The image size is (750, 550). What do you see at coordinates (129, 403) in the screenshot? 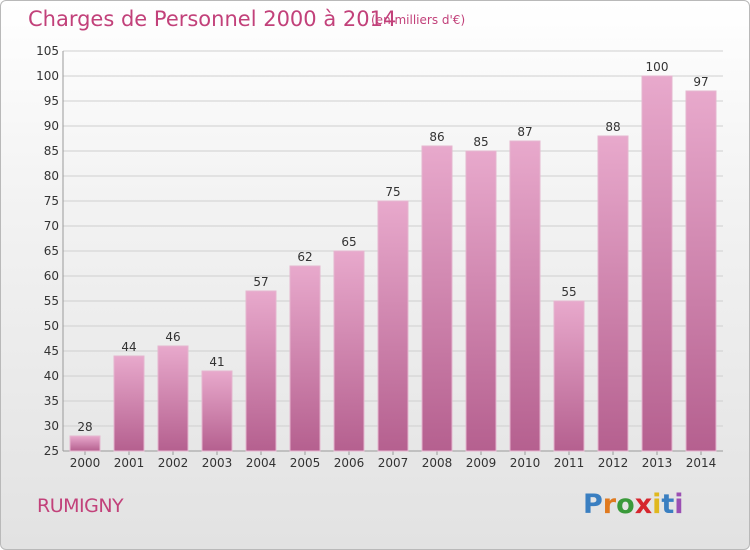
I see `bar-2001` at bounding box center [129, 403].